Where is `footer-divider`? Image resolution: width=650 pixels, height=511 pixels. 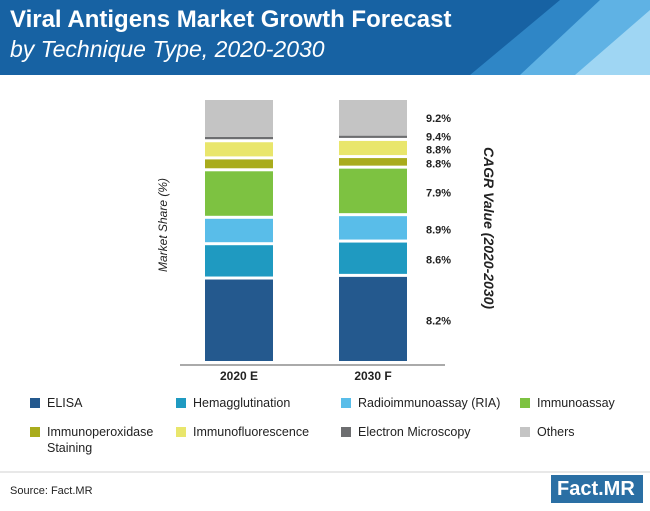
footer-divider is located at coordinates (325, 472).